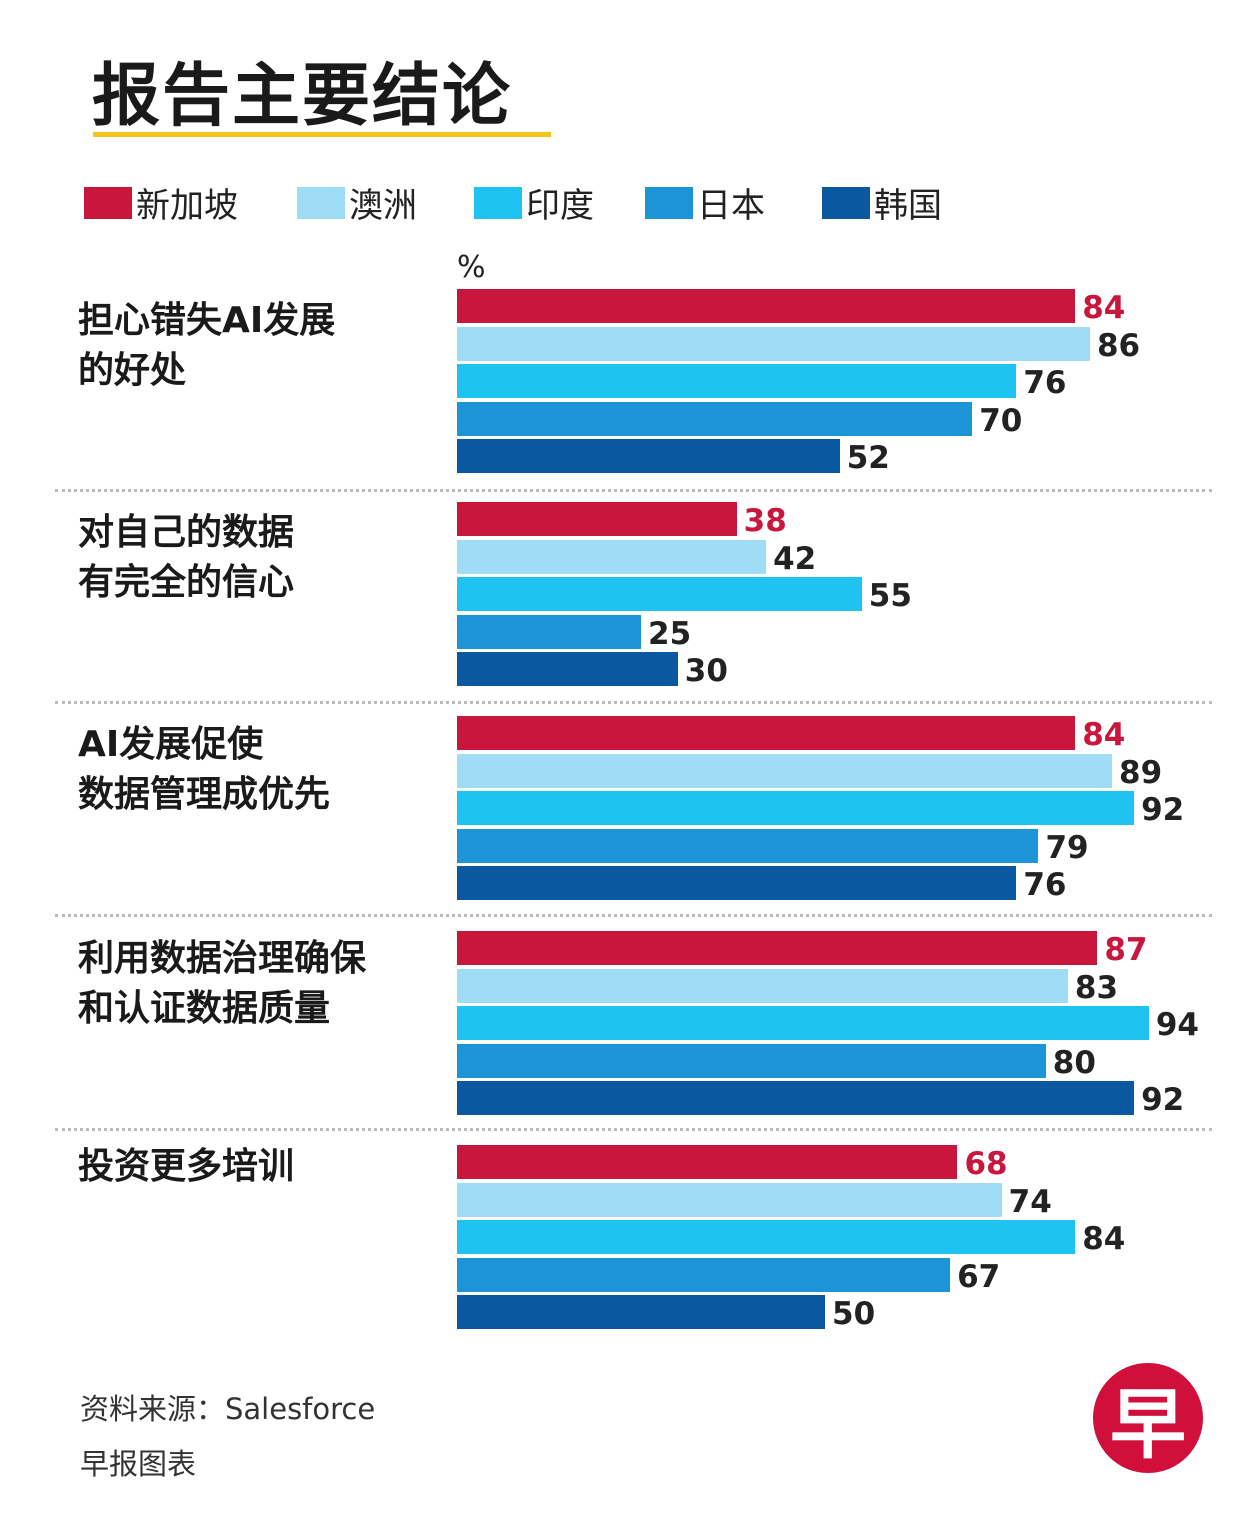 The image size is (1251, 1522). Describe the element at coordinates (986, 1164) in the screenshot. I see `data-label: 68` at that location.